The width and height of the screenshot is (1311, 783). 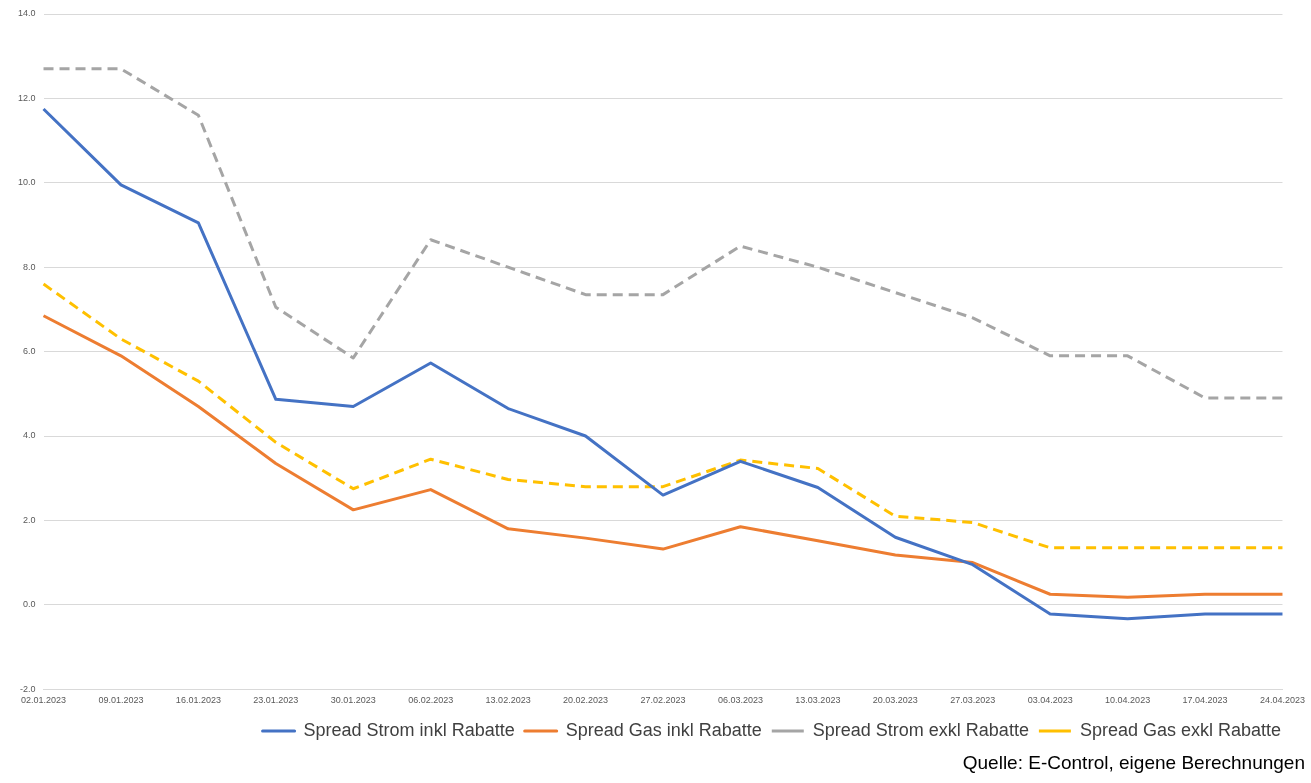 I want to click on source-note: Quelle: E-Control, eigene Berechnungen, so click(x=1133, y=763).